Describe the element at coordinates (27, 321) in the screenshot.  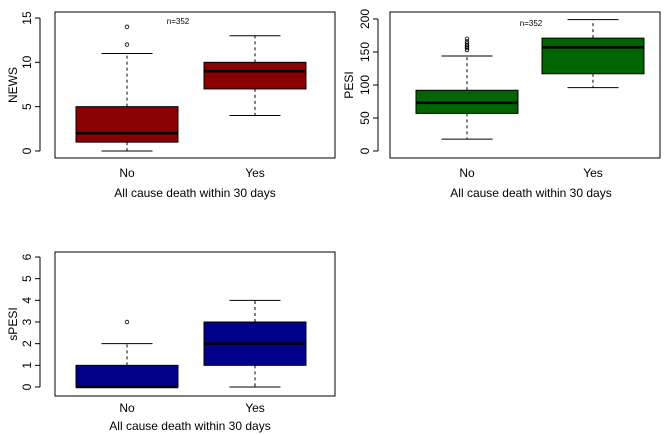
I see `y-tick-label: 3` at that location.